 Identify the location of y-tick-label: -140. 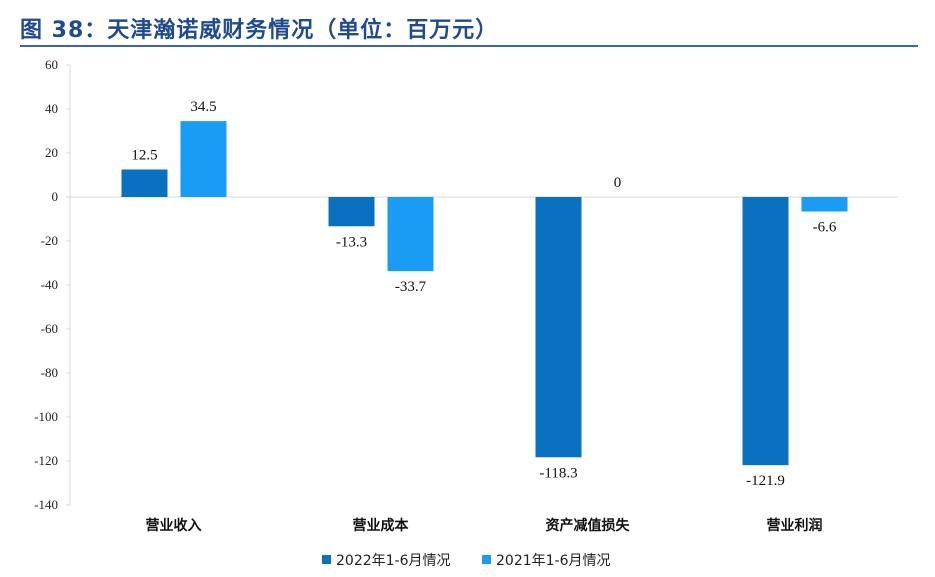
(46, 504).